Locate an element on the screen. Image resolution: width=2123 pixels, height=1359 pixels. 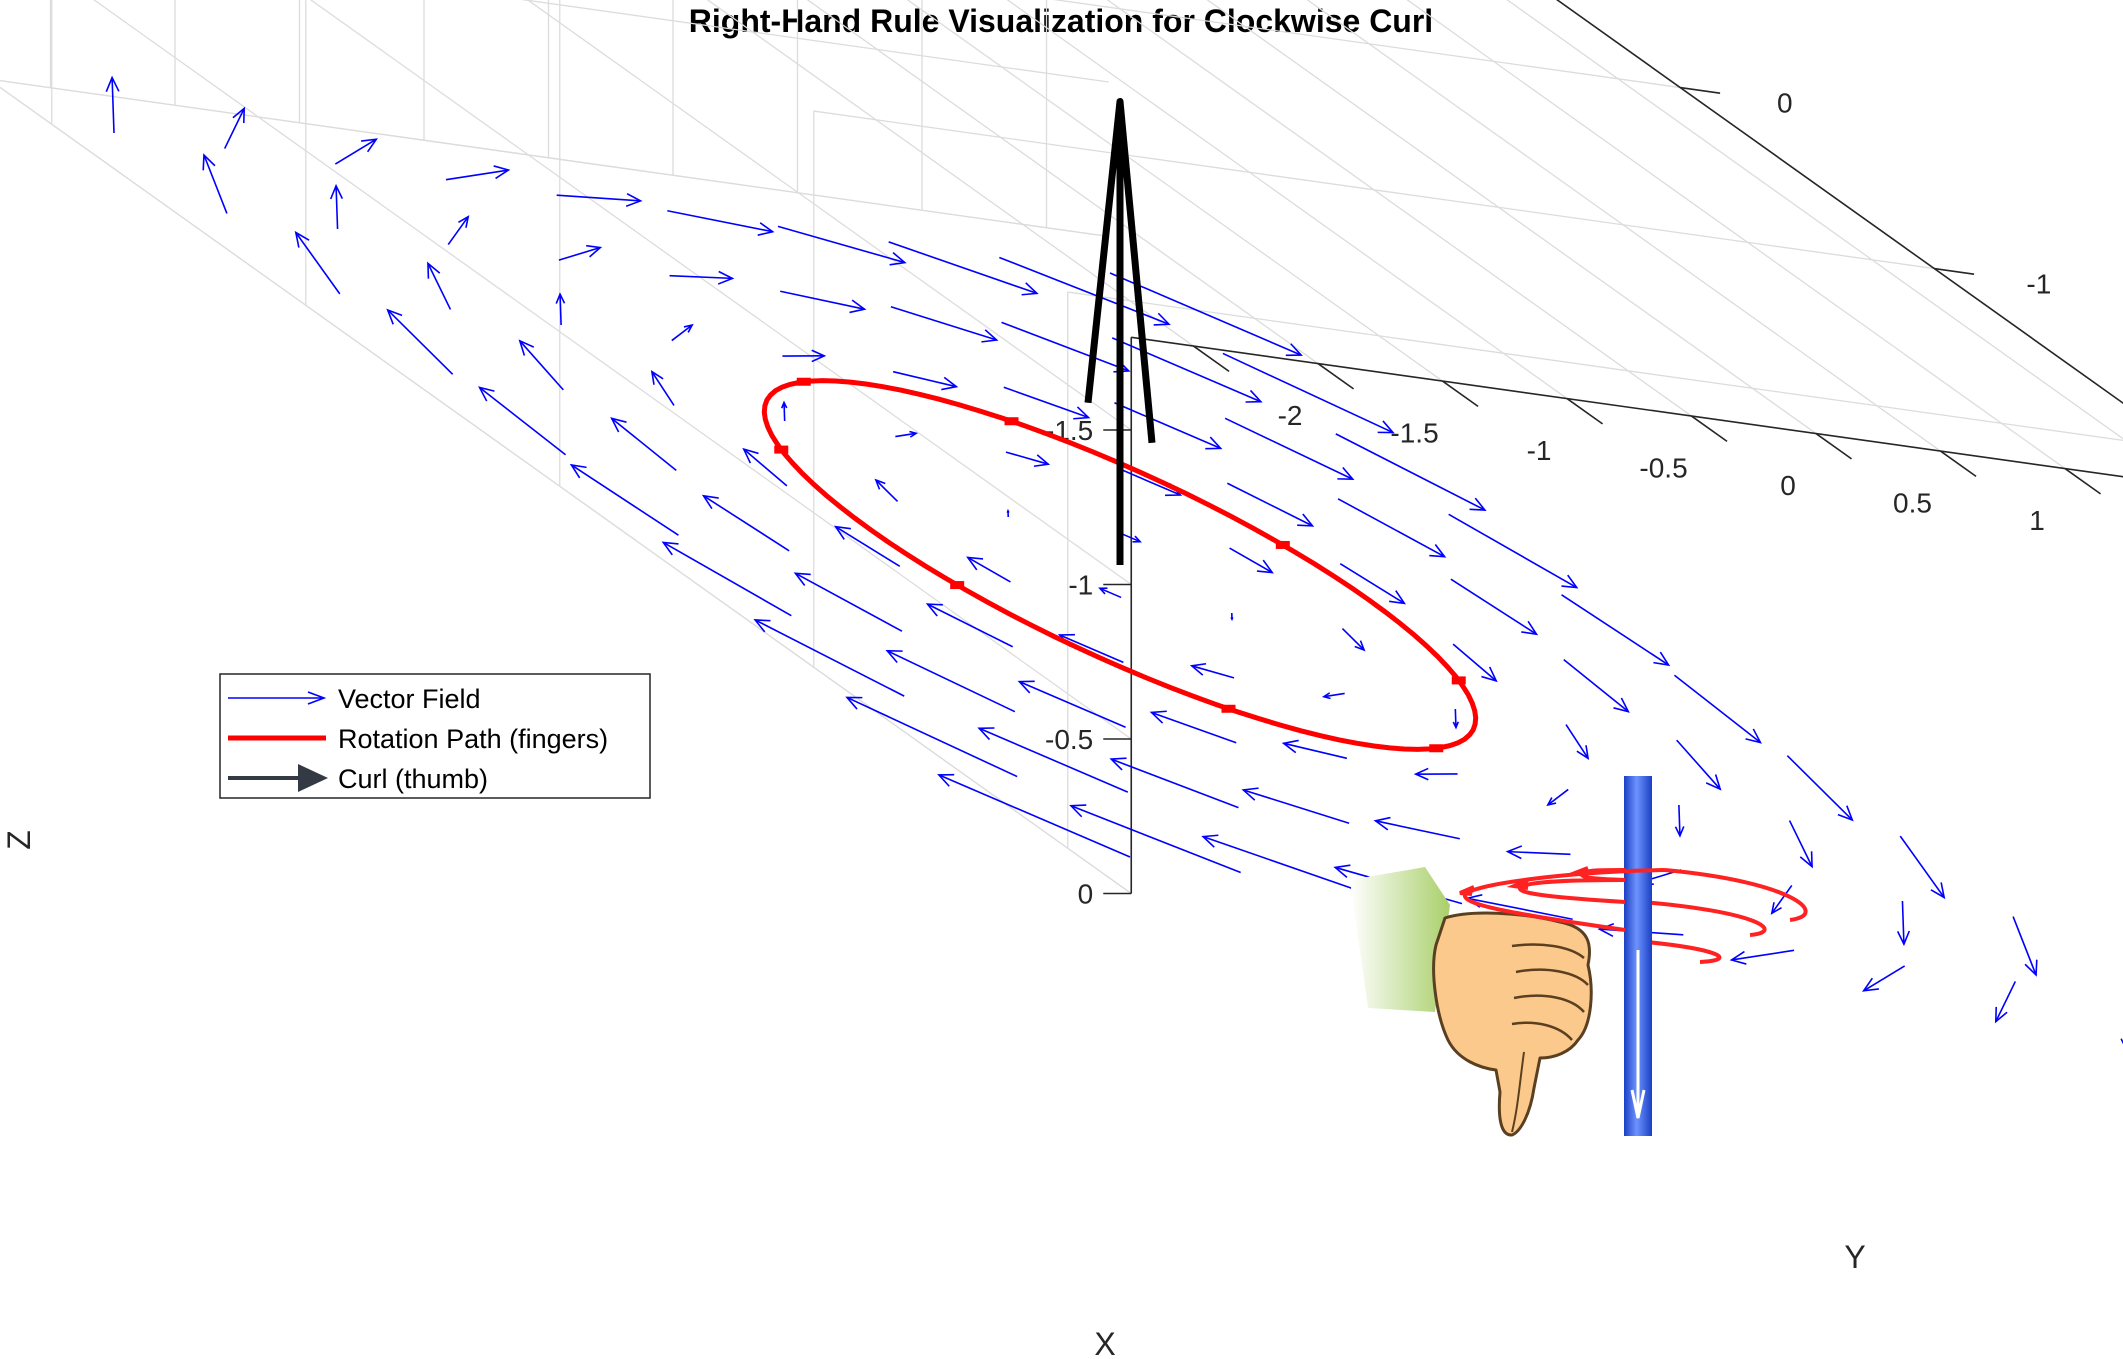
grid-line-y is located at coordinates (1374, 190).